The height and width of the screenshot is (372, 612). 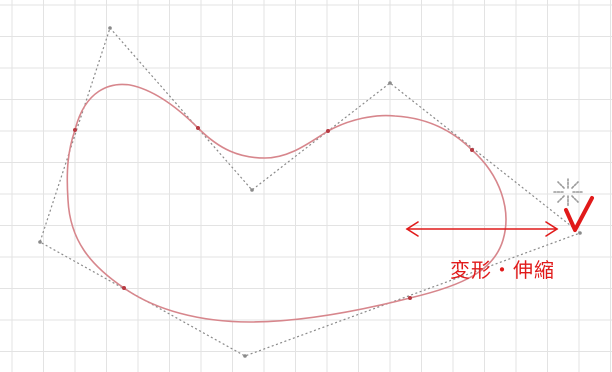 What do you see at coordinates (579, 214) in the screenshot?
I see `checkmark-icon` at bounding box center [579, 214].